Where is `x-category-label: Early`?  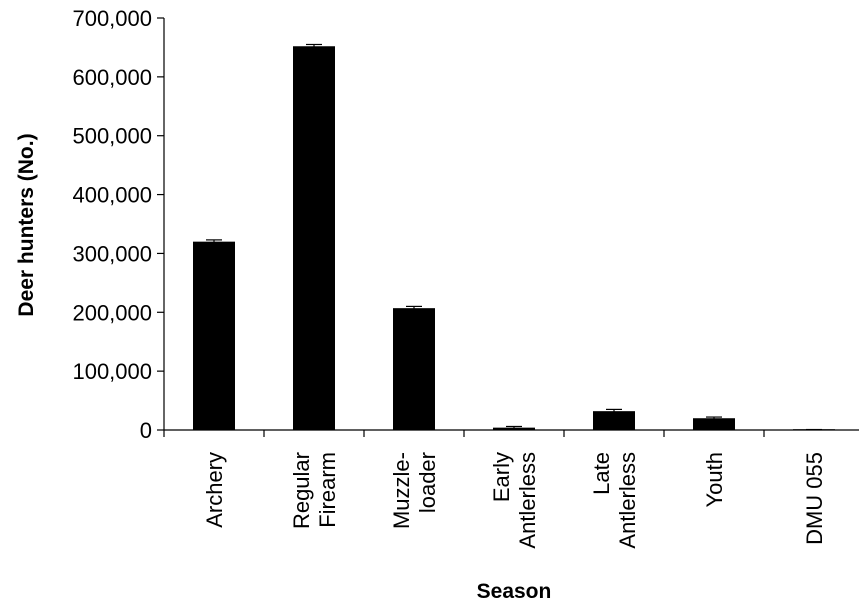 x-category-label: Early is located at coordinates (501, 477).